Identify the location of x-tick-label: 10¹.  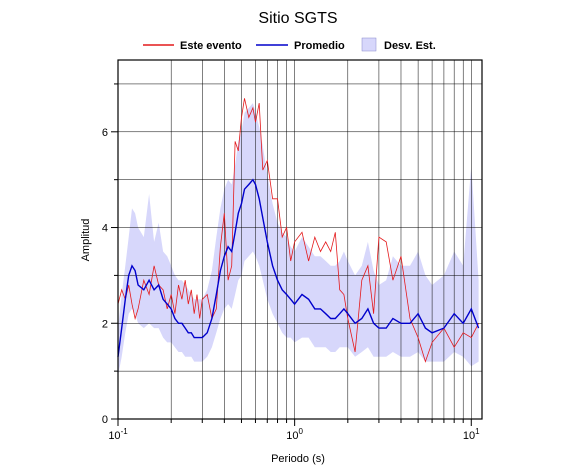
(471, 434).